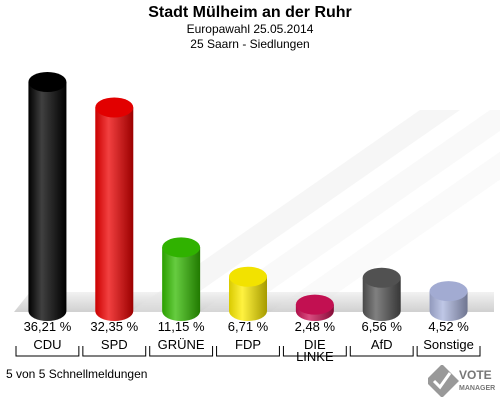  Describe the element at coordinates (448, 344) in the screenshot. I see `category-label: Sonstige` at that location.